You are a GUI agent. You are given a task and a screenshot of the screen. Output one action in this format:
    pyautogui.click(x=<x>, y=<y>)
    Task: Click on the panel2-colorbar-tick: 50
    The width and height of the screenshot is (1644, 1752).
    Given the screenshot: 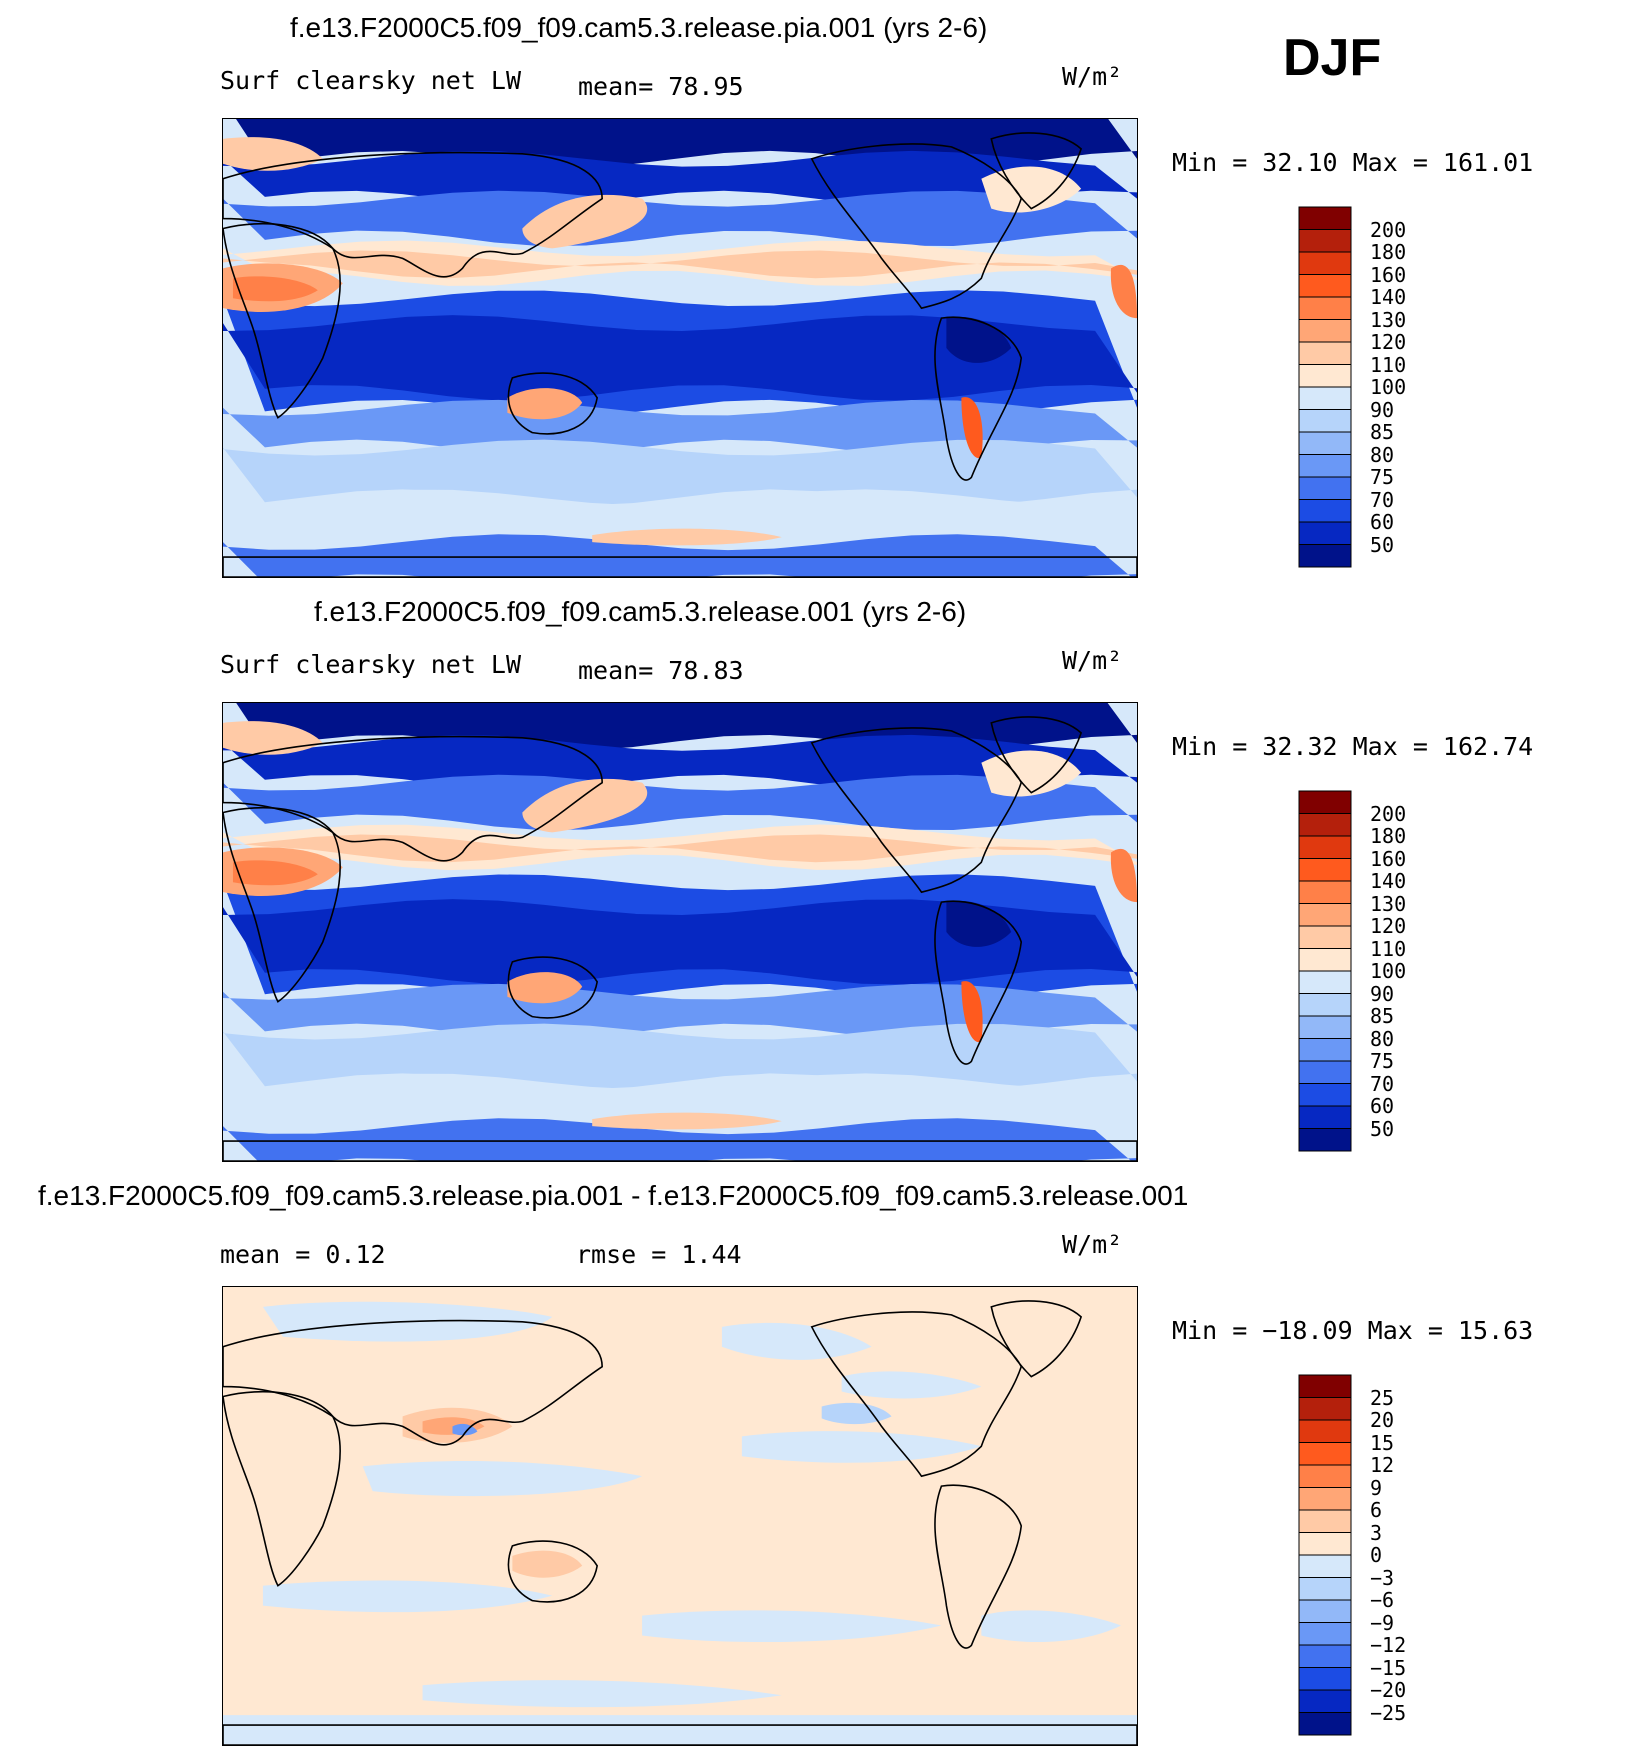 What is the action you would take?
    pyautogui.click(x=1382, y=1128)
    